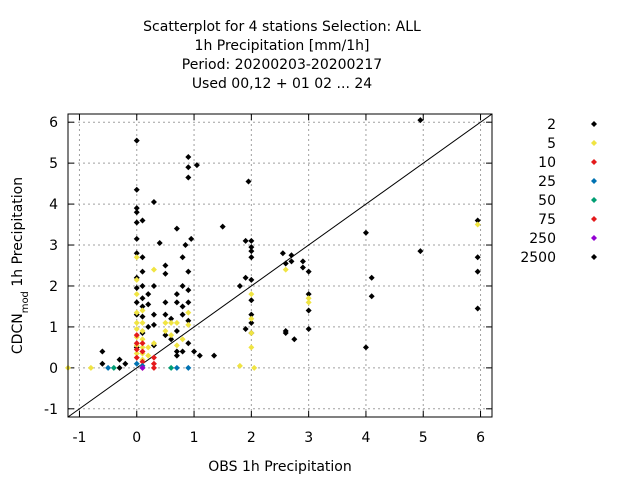 The height and width of the screenshot is (484, 640). What do you see at coordinates (53, 287) in the screenshot?
I see `y-tick-label: 2` at bounding box center [53, 287].